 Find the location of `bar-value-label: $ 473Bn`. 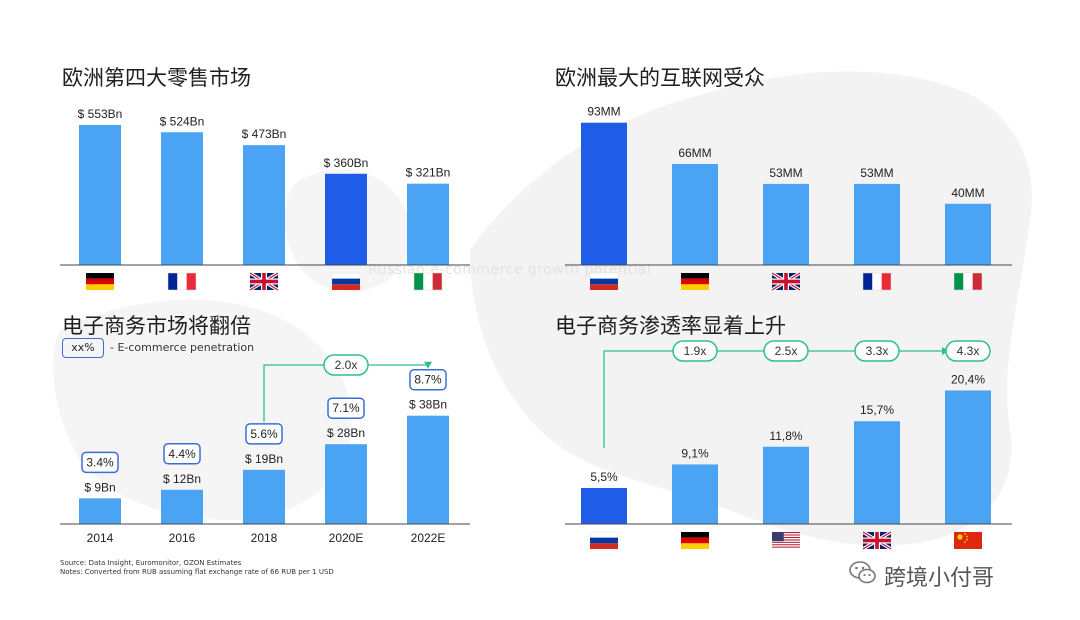

bar-value-label: $ 473Bn is located at coordinates (264, 134).